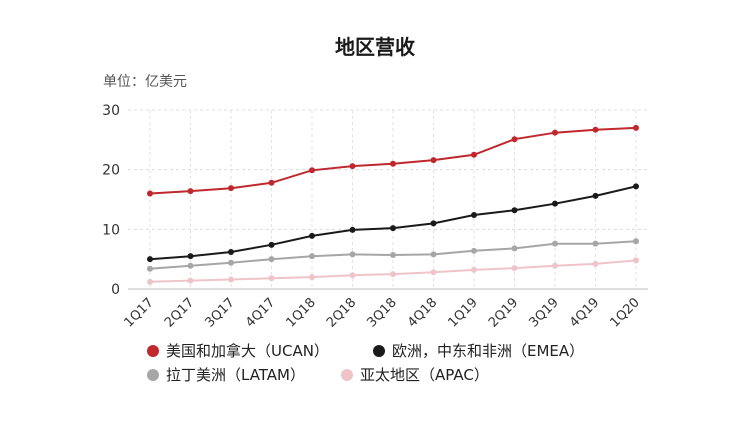  What do you see at coordinates (247, 351) in the screenshot?
I see `legend-label: 美国和加拿大（UCAN）` at bounding box center [247, 351].